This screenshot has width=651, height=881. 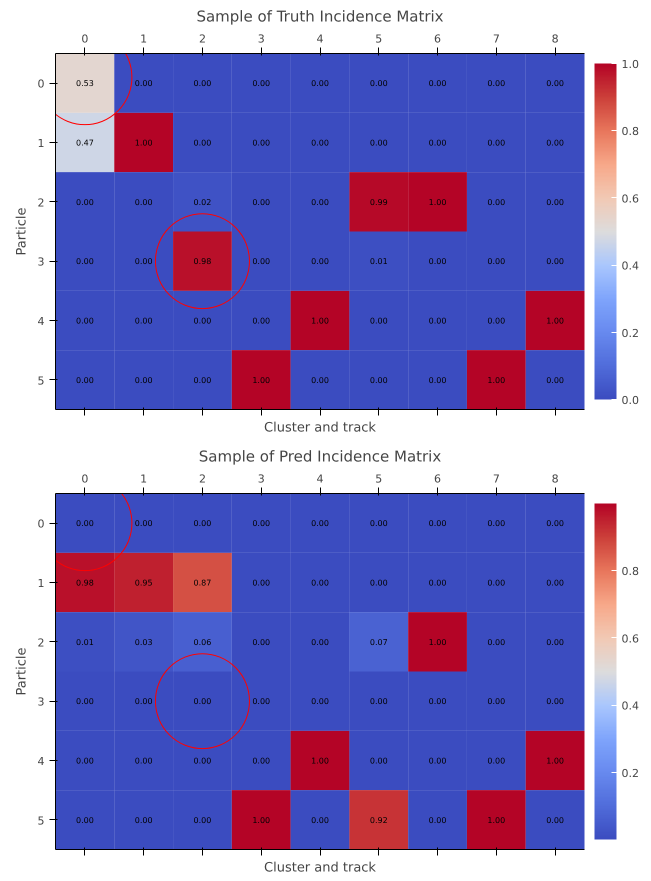 What do you see at coordinates (438, 39) in the screenshot?
I see `x-tick-label: 6` at bounding box center [438, 39].